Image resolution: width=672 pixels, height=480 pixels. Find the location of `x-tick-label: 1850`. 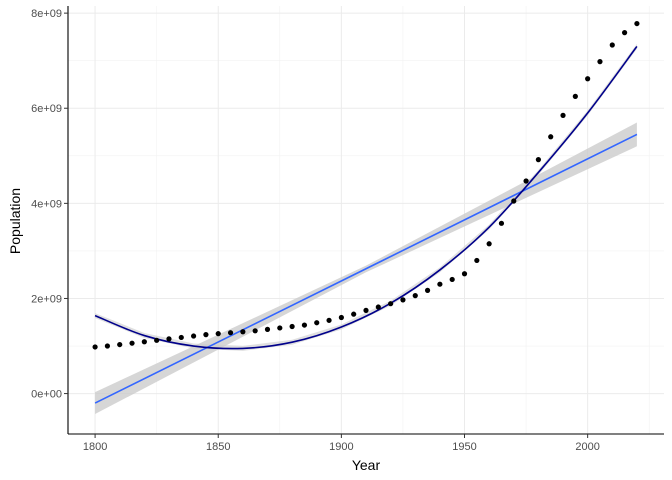

x-tick-label: 1850 is located at coordinates (218, 447).